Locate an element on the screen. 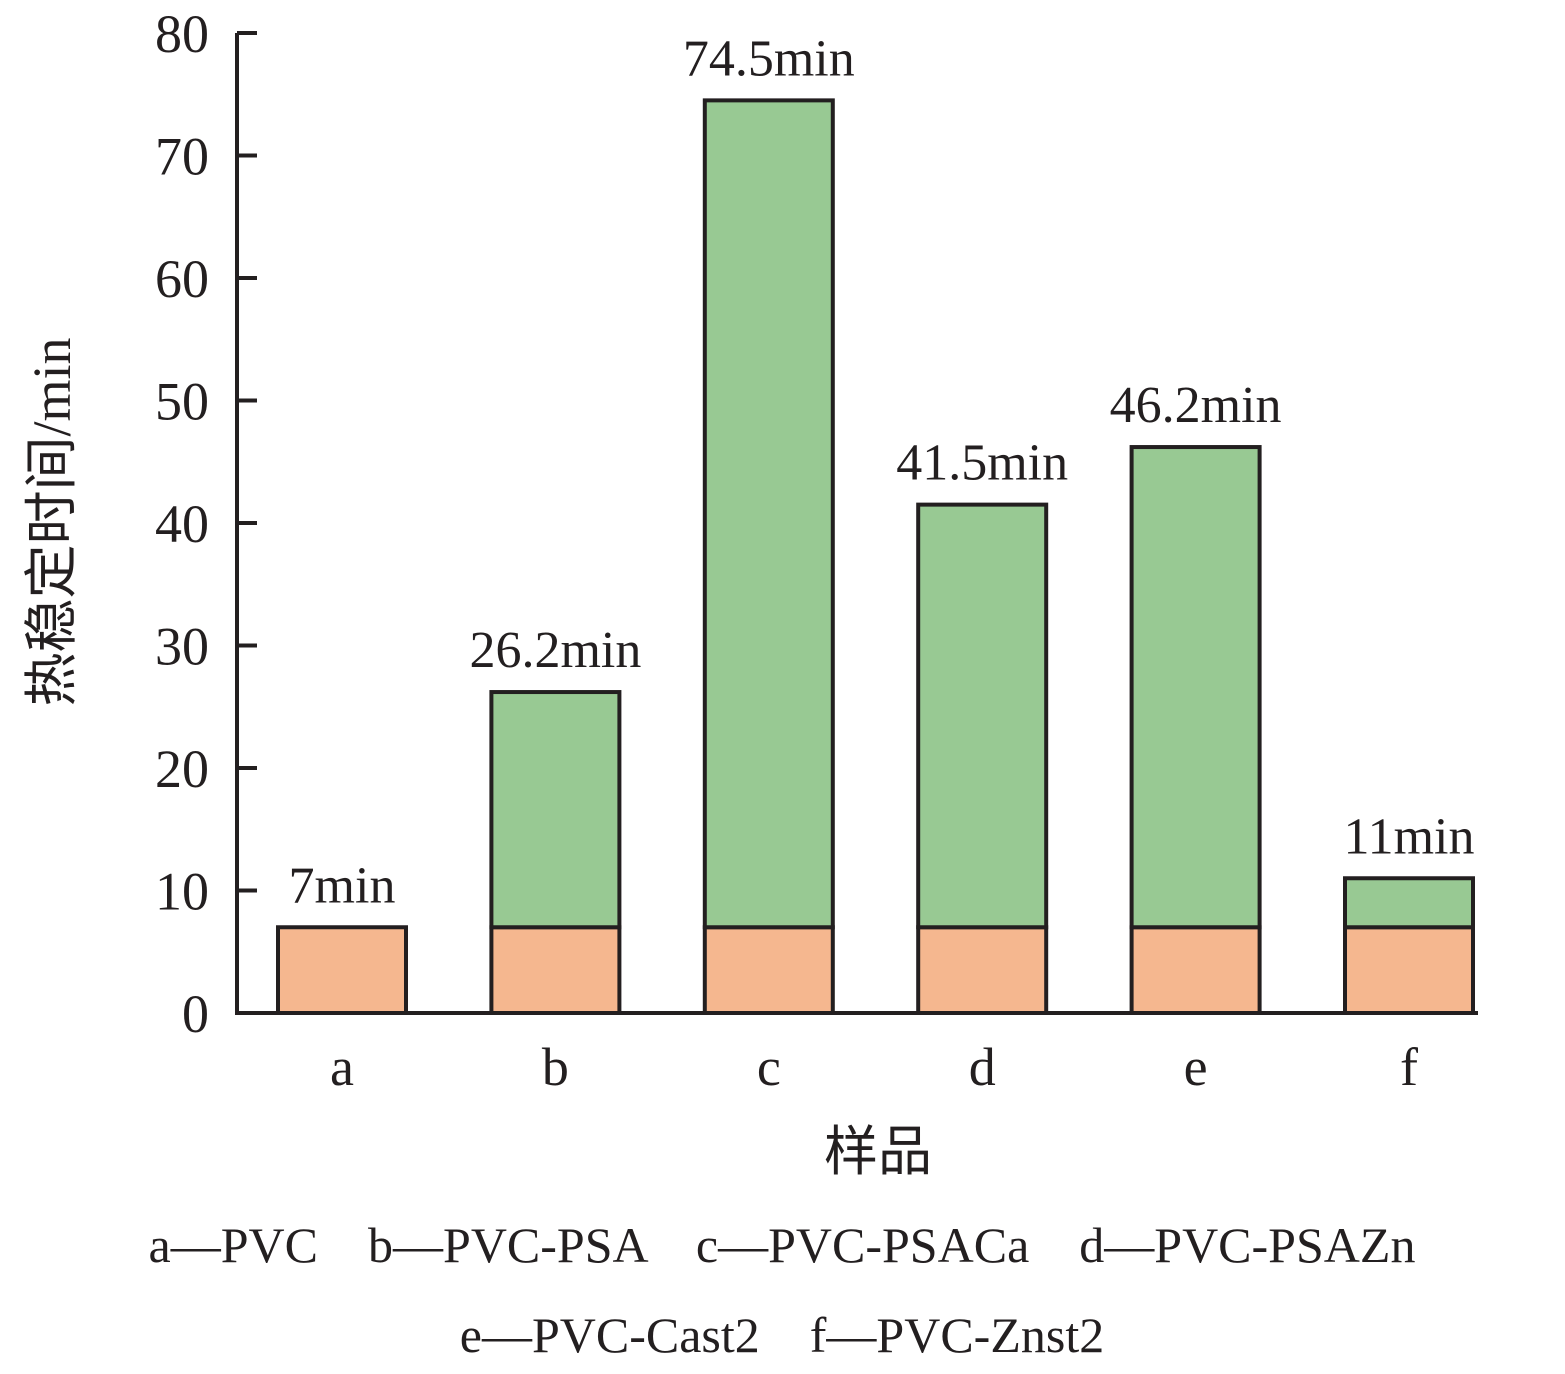 The width and height of the screenshot is (1565, 1374). y-tick-label: 80 is located at coordinates (182, 34).